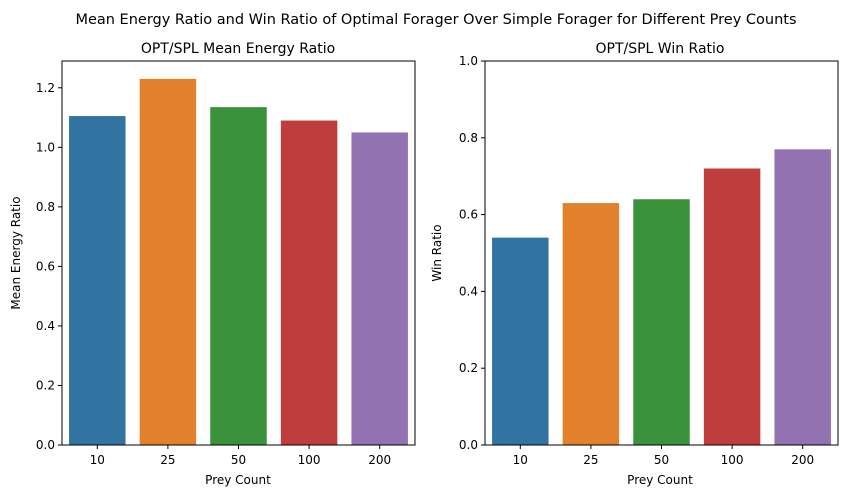  I want to click on left-chart-y-ticks: 0.0 0.2 0.4 0.6 0.8 1.0 1.2, so click(49, 266).